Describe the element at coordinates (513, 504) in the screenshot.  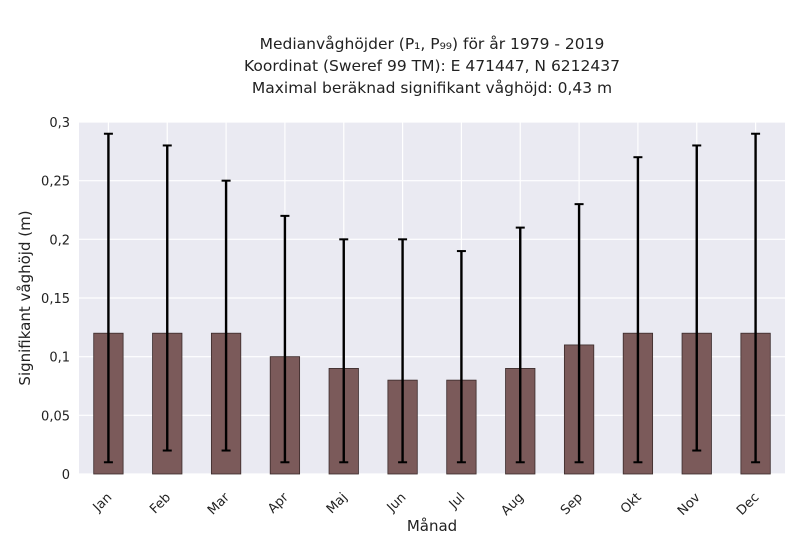
I see `x-tick-label: Aug` at that location.